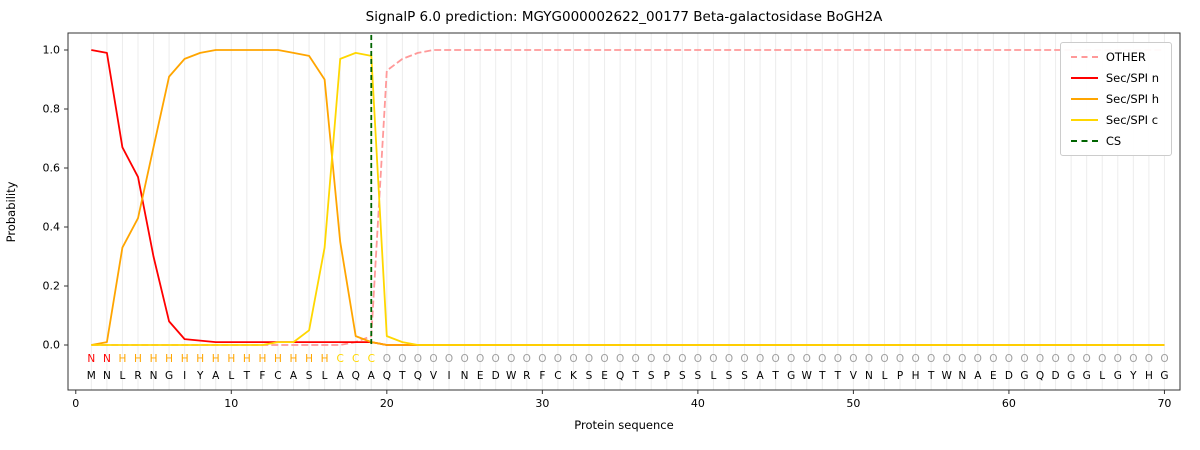 Image resolution: width=1200 pixels, height=450 pixels. Describe the element at coordinates (52, 109) in the screenshot. I see `y-tick-label: 0.8` at that location.